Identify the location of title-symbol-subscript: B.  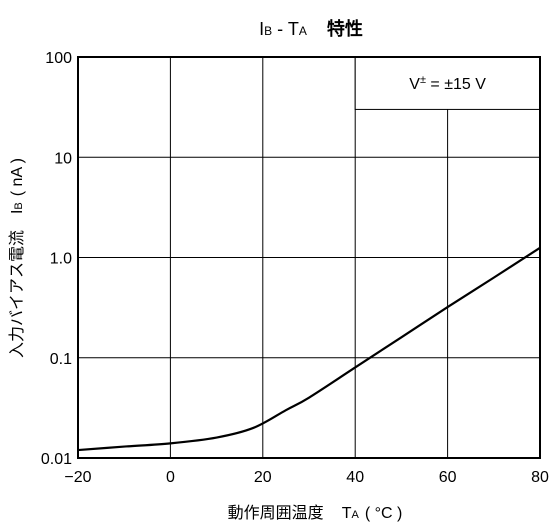
(268, 31).